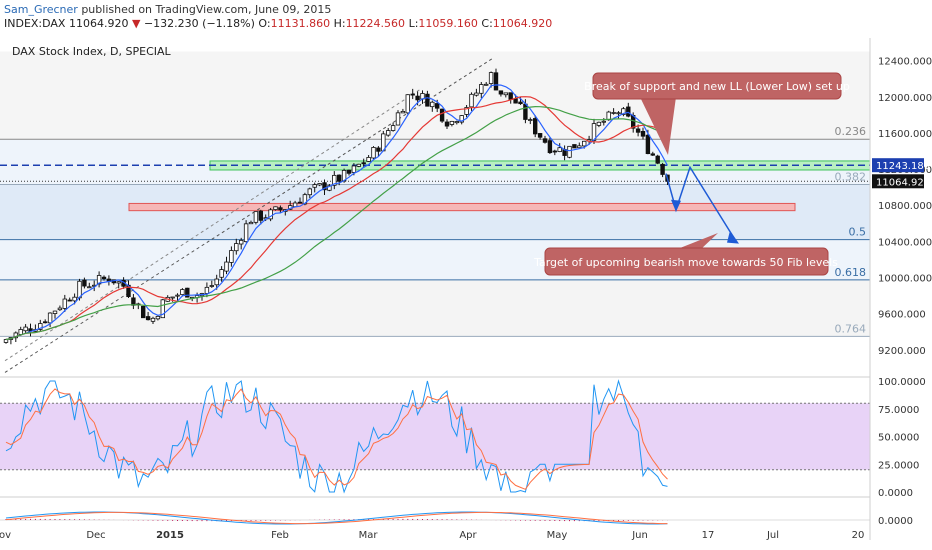 Image resolution: width=932 pixels, height=550 pixels. Describe the element at coordinates (708, 535) in the screenshot. I see `time-tick: 17` at that location.